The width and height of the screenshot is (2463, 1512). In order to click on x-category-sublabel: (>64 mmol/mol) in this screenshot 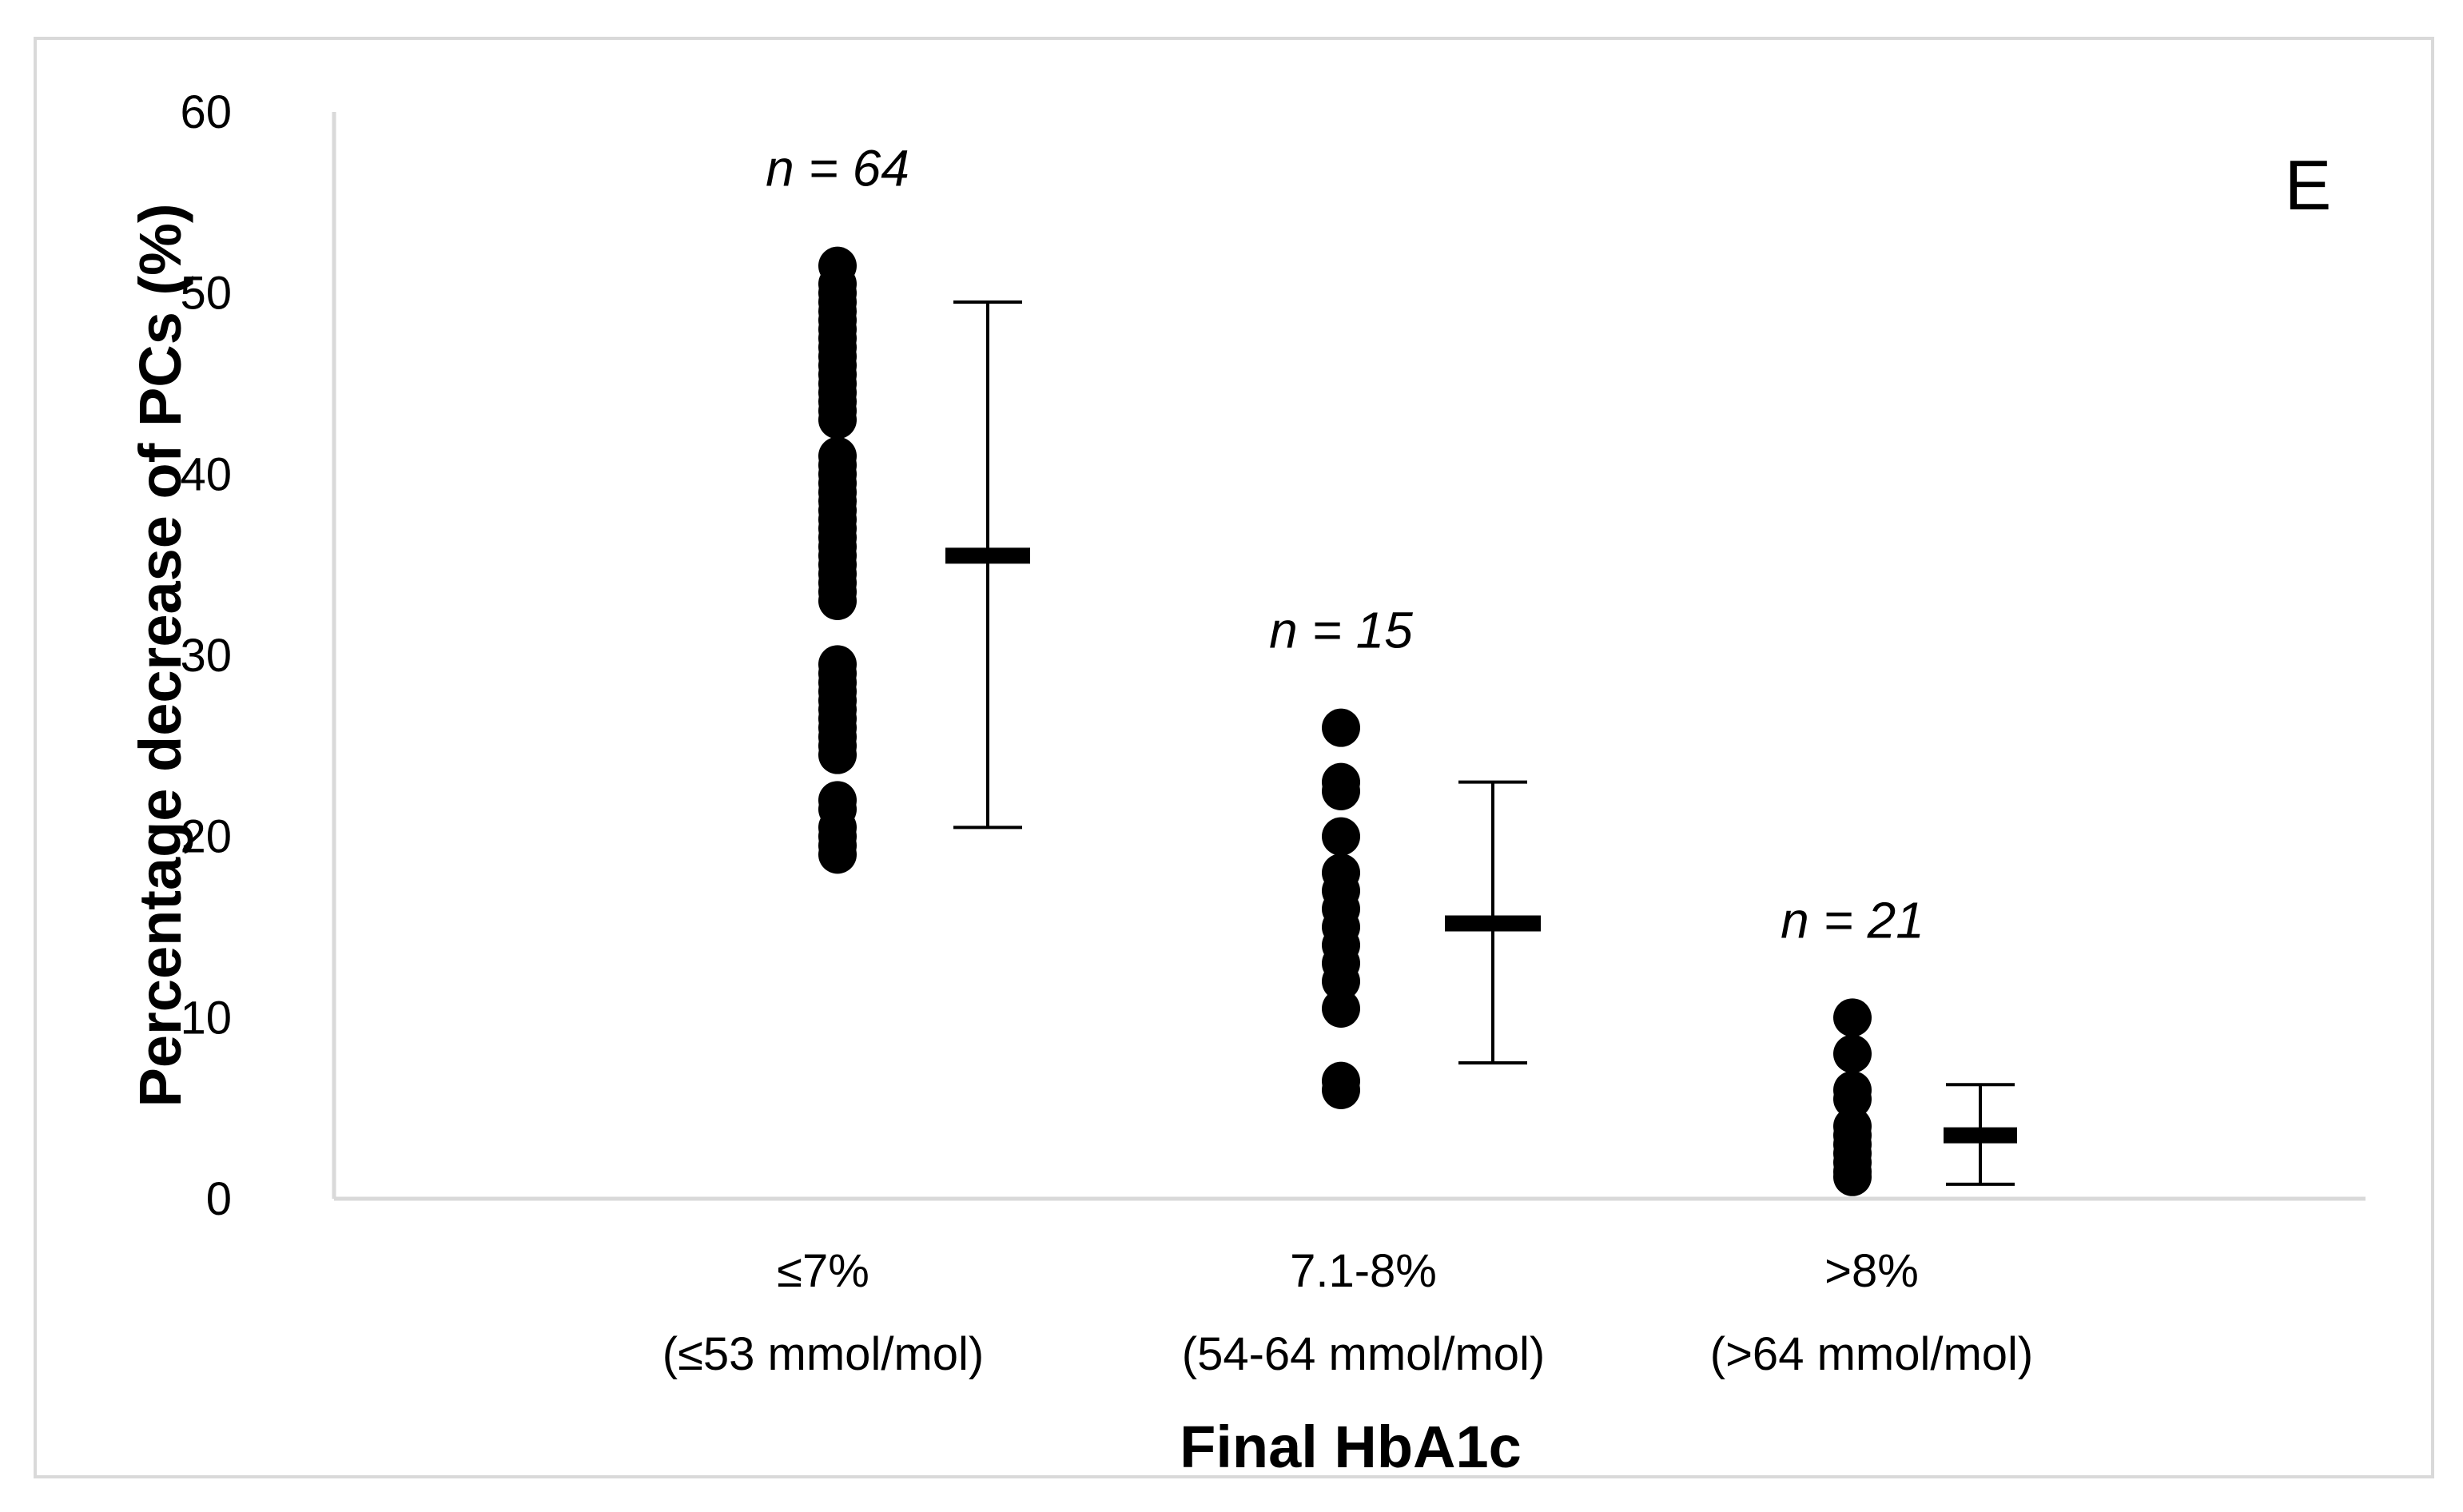, I will do `click(1872, 1354)`.